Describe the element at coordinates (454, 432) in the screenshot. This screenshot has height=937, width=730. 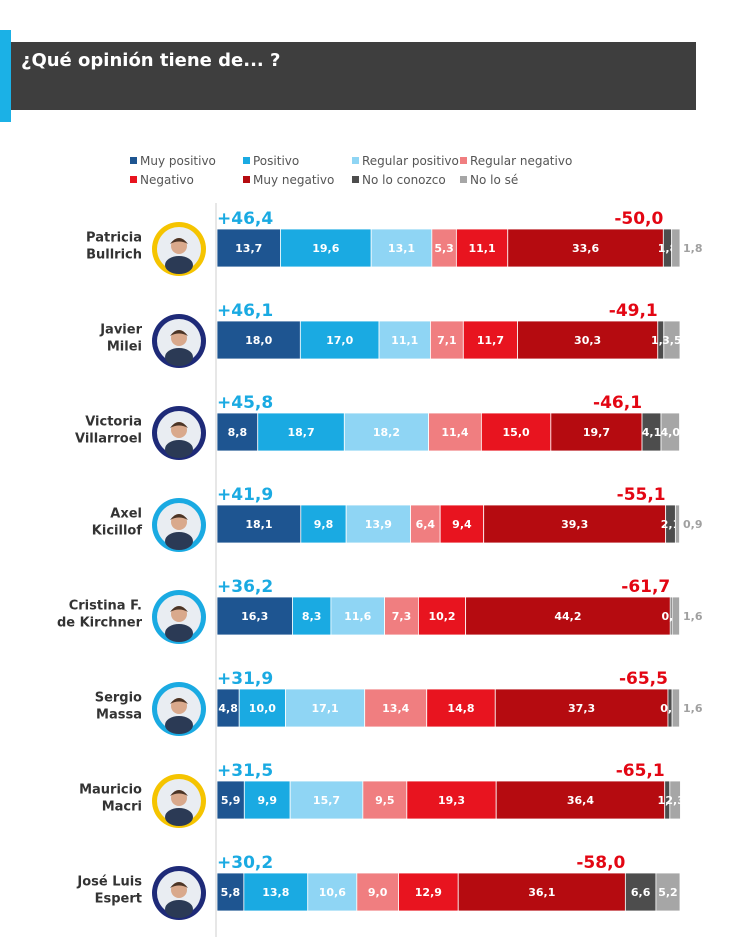
I see `data-label: 11,4` at that location.